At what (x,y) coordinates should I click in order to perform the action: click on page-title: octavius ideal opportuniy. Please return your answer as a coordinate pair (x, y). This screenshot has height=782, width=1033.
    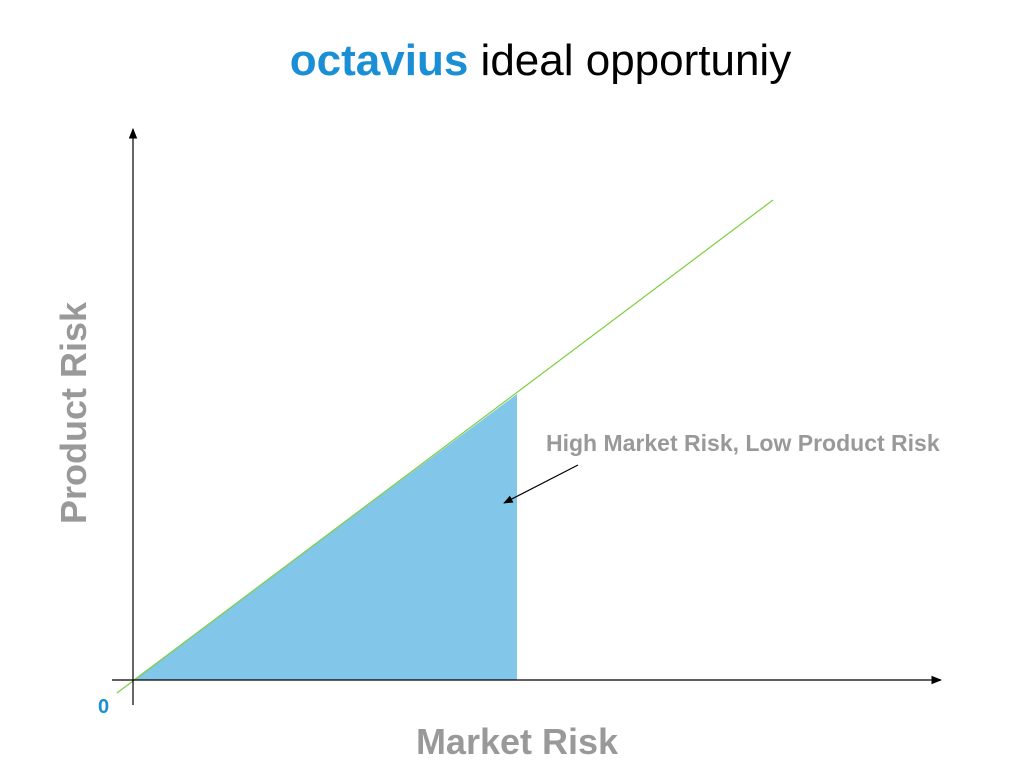
    Looking at the image, I should click on (516, 61).